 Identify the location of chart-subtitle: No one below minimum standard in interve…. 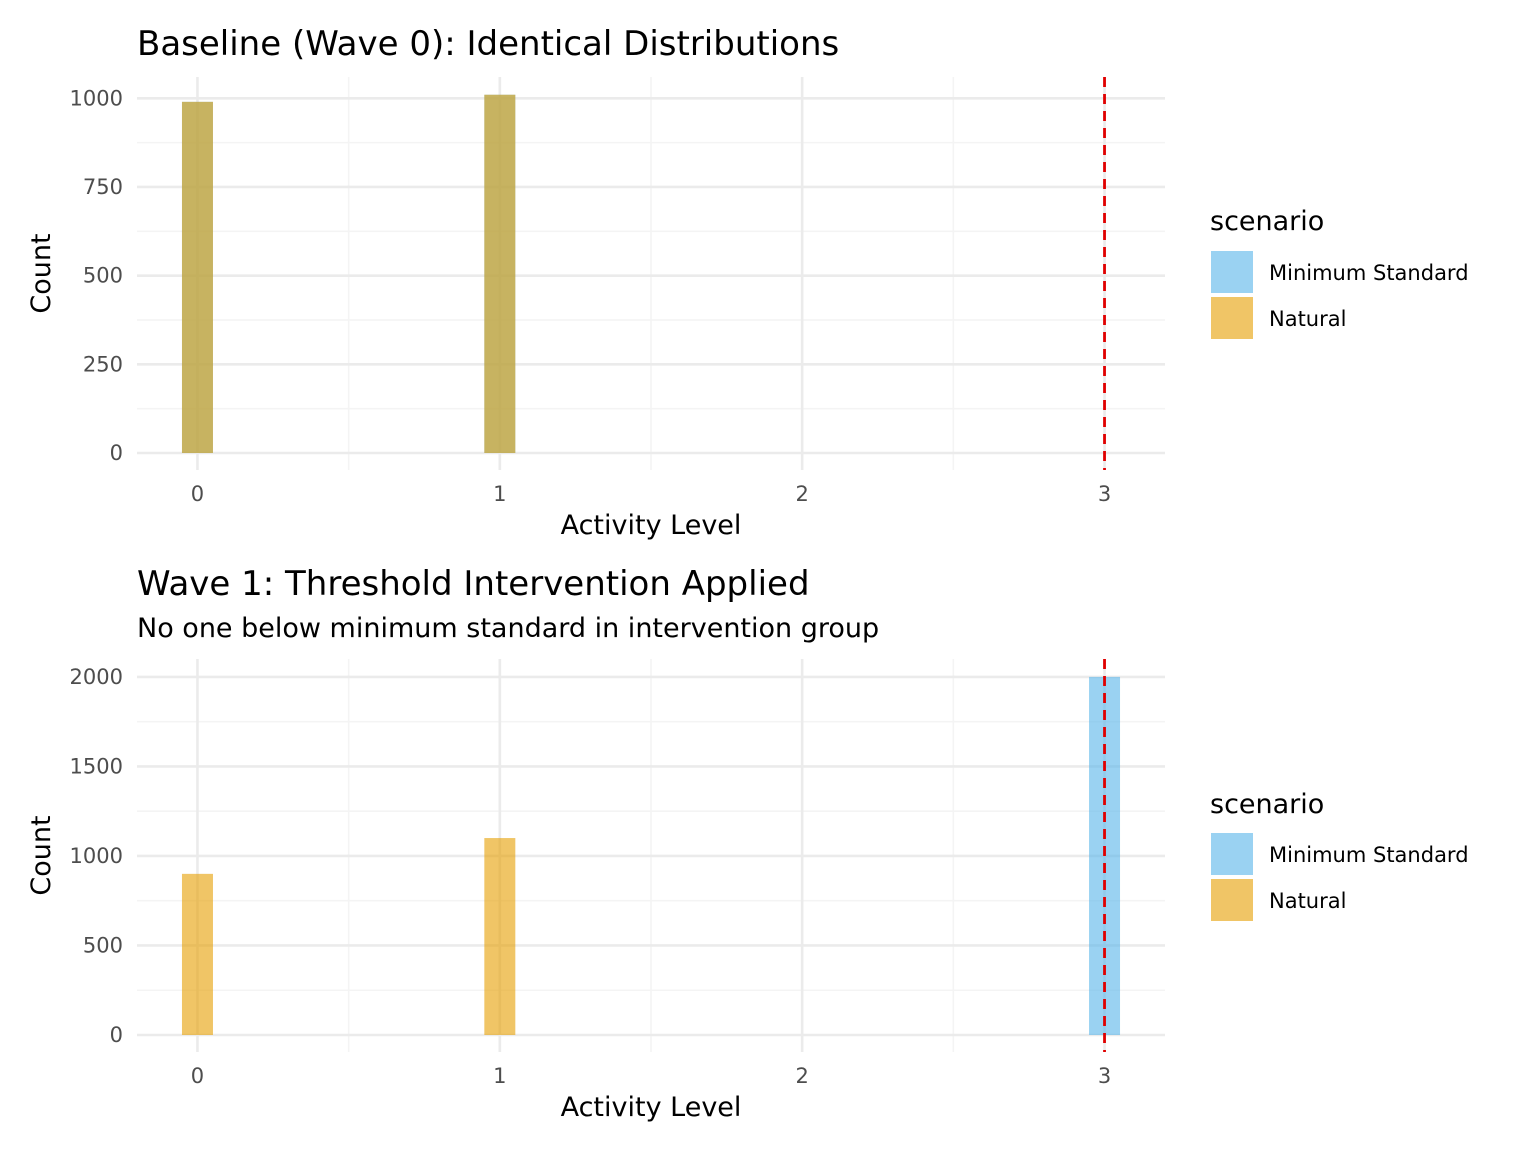
(508, 628).